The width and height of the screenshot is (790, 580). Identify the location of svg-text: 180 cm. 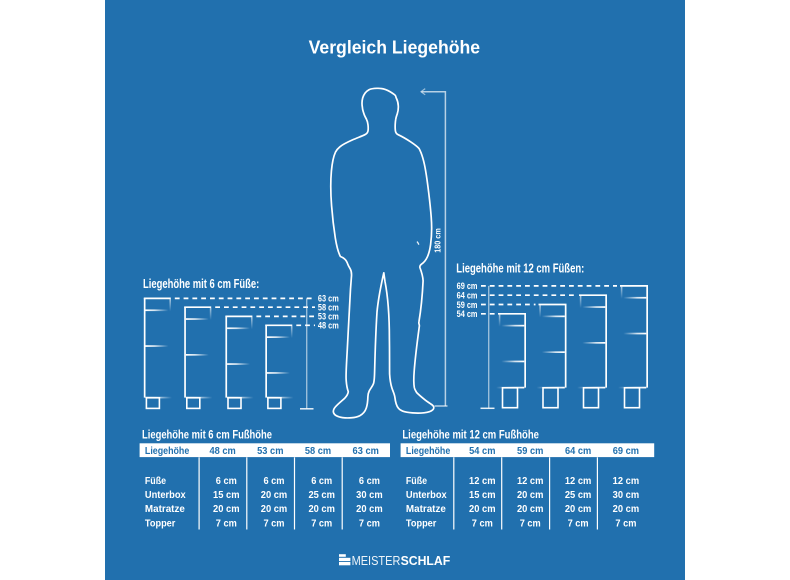
(438, 240).